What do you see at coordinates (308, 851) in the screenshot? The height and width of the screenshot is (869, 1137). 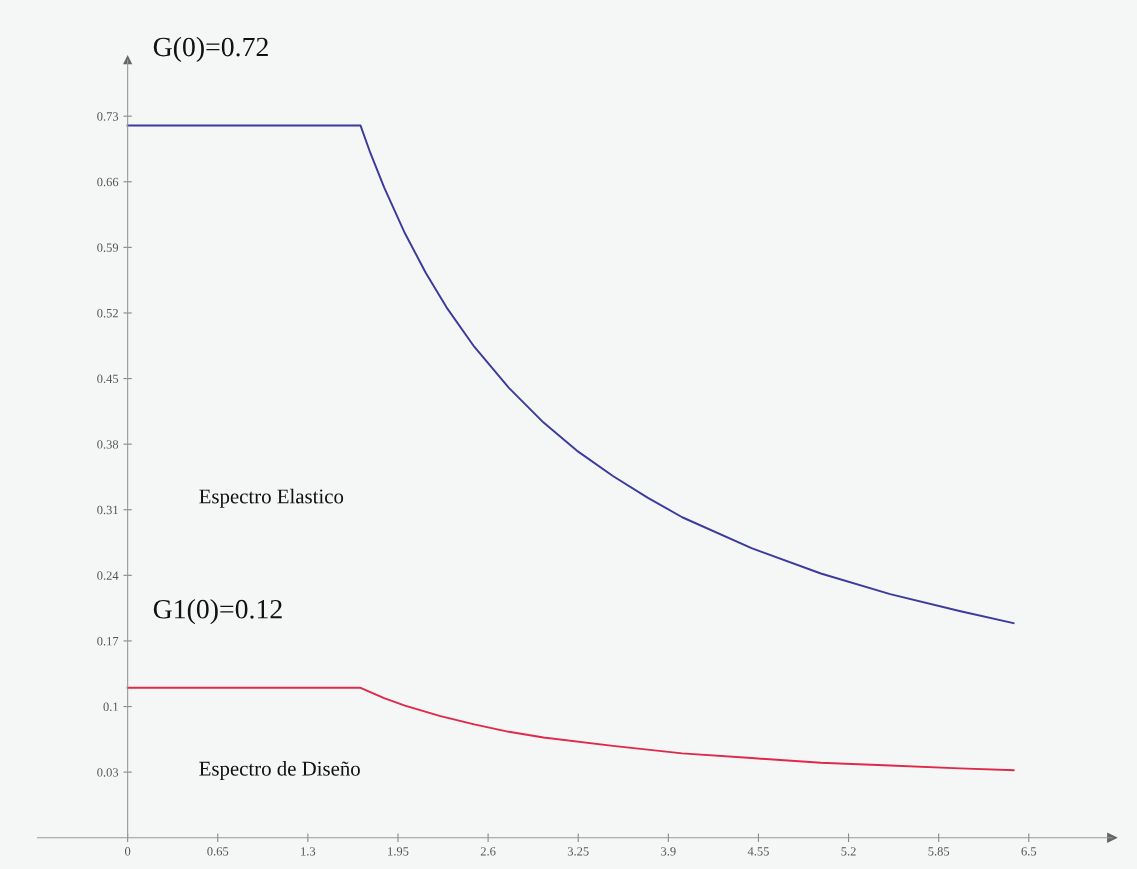 I see `x-tick-label: 1.3` at bounding box center [308, 851].